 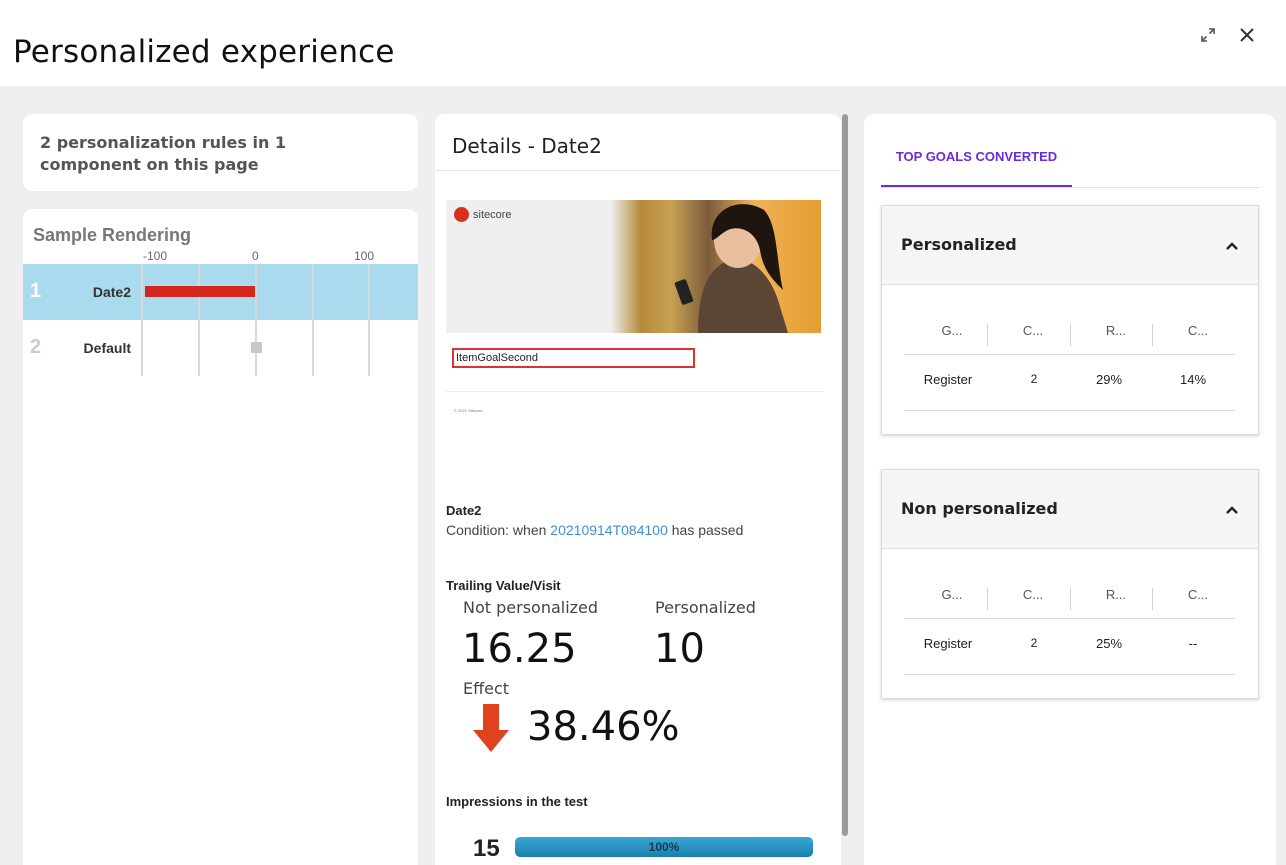 What do you see at coordinates (461, 214) in the screenshot?
I see `logo-icon` at bounding box center [461, 214].